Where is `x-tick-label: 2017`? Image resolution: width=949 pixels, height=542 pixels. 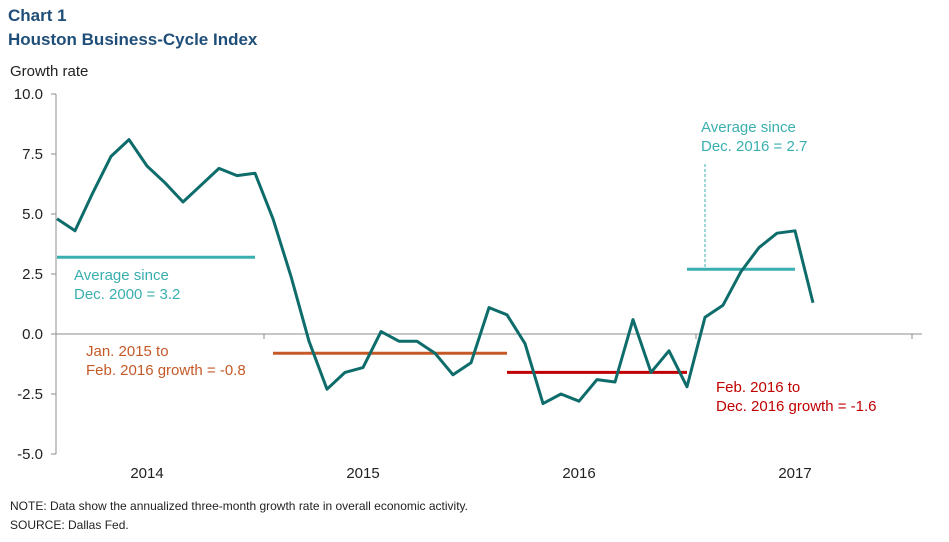
x-tick-label: 2017 is located at coordinates (794, 473).